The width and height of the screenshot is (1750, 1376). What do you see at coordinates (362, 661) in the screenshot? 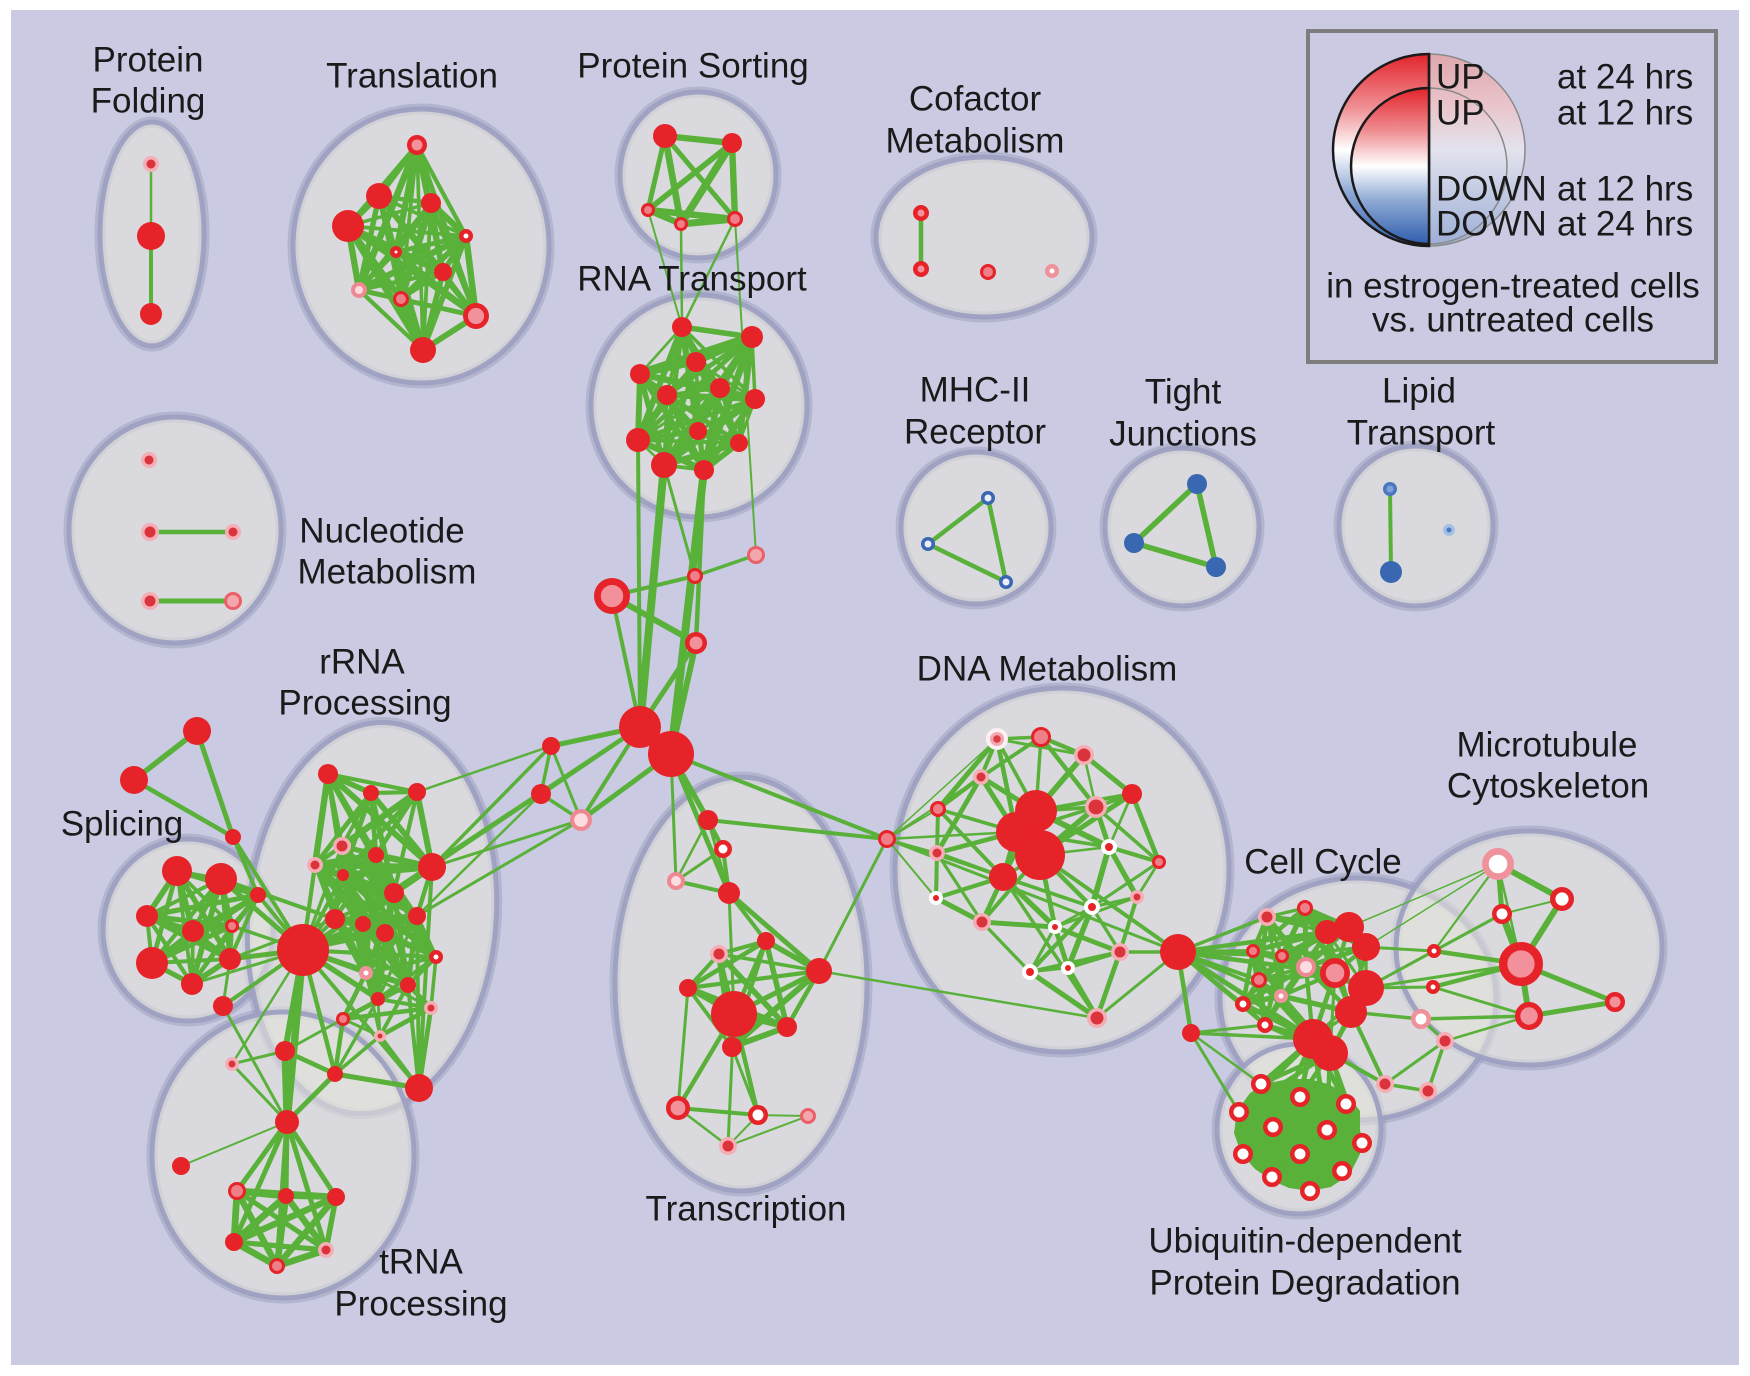
I see `svg-text: rRNA` at bounding box center [362, 661].